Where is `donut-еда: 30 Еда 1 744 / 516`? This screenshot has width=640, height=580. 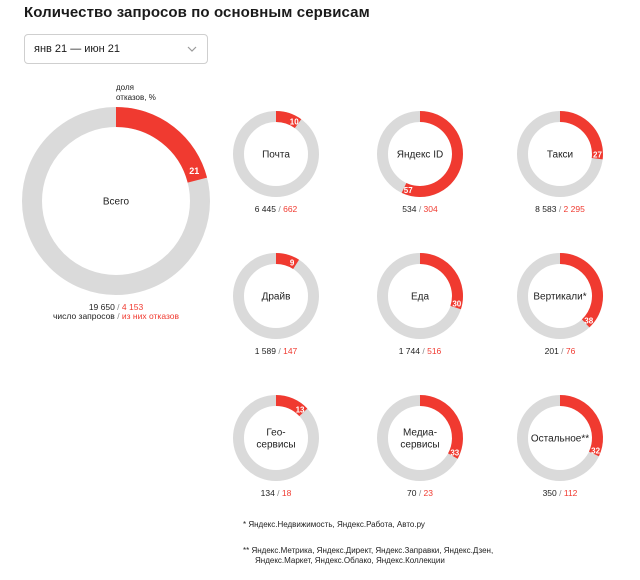 donut-еда: 30 Еда 1 744 / 516 is located at coordinates (420, 304).